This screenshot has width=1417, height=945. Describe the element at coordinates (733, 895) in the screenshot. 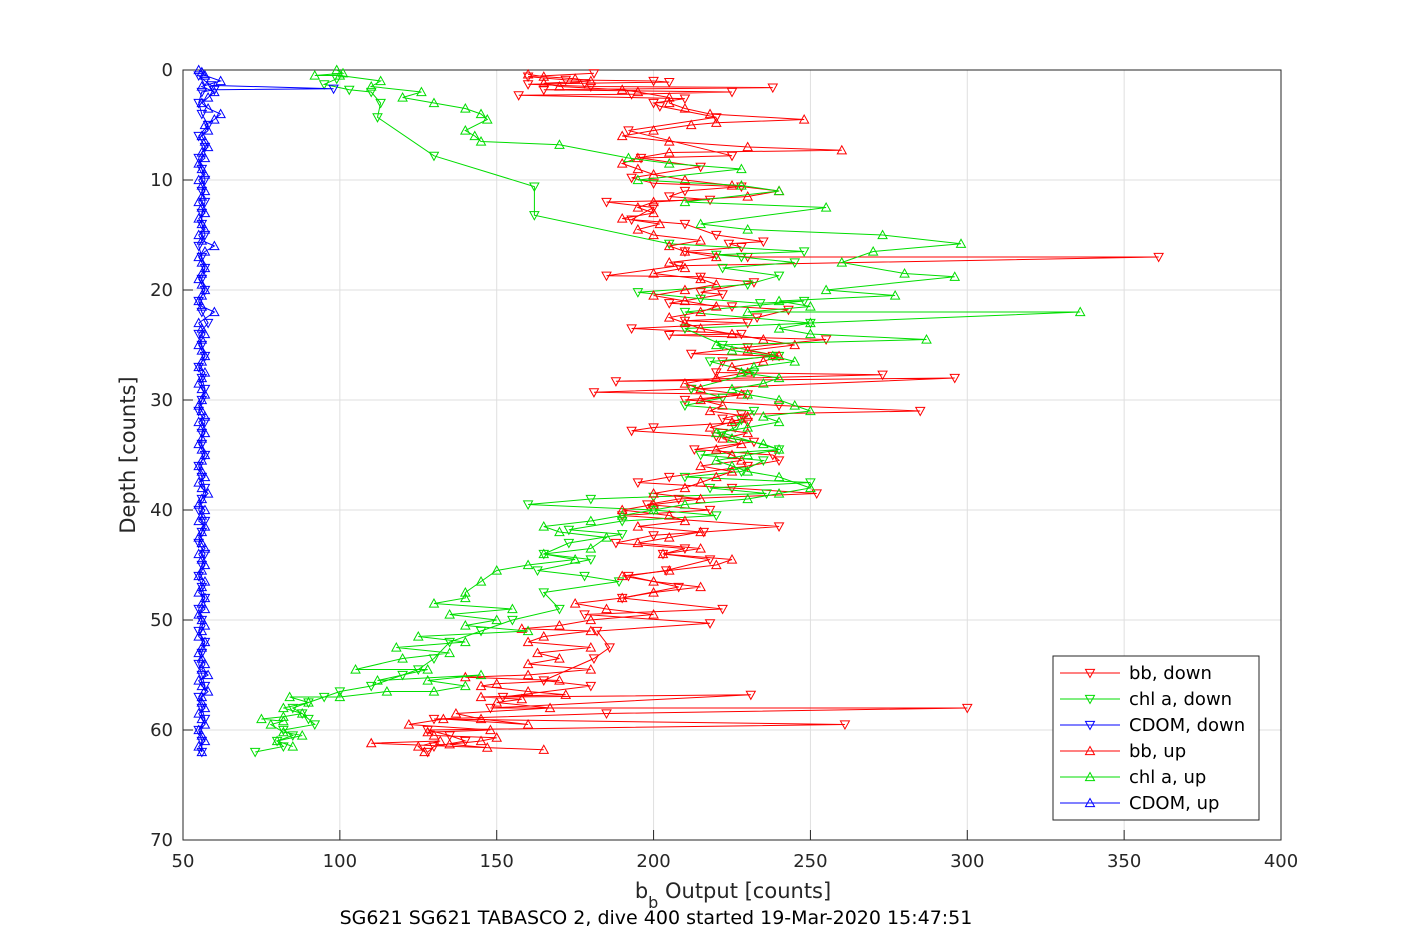

I see `x-axis-label: bb Output [counts]` at that location.